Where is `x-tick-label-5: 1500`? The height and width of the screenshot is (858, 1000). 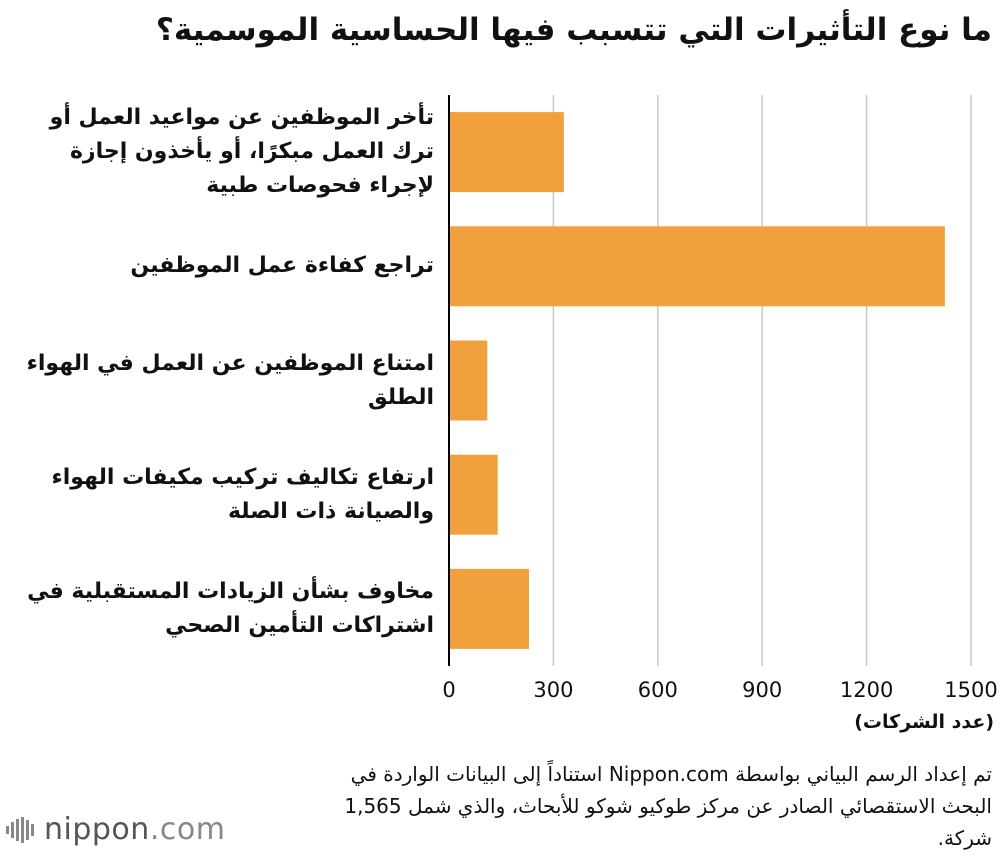
x-tick-label-5: 1500 is located at coordinates (971, 690).